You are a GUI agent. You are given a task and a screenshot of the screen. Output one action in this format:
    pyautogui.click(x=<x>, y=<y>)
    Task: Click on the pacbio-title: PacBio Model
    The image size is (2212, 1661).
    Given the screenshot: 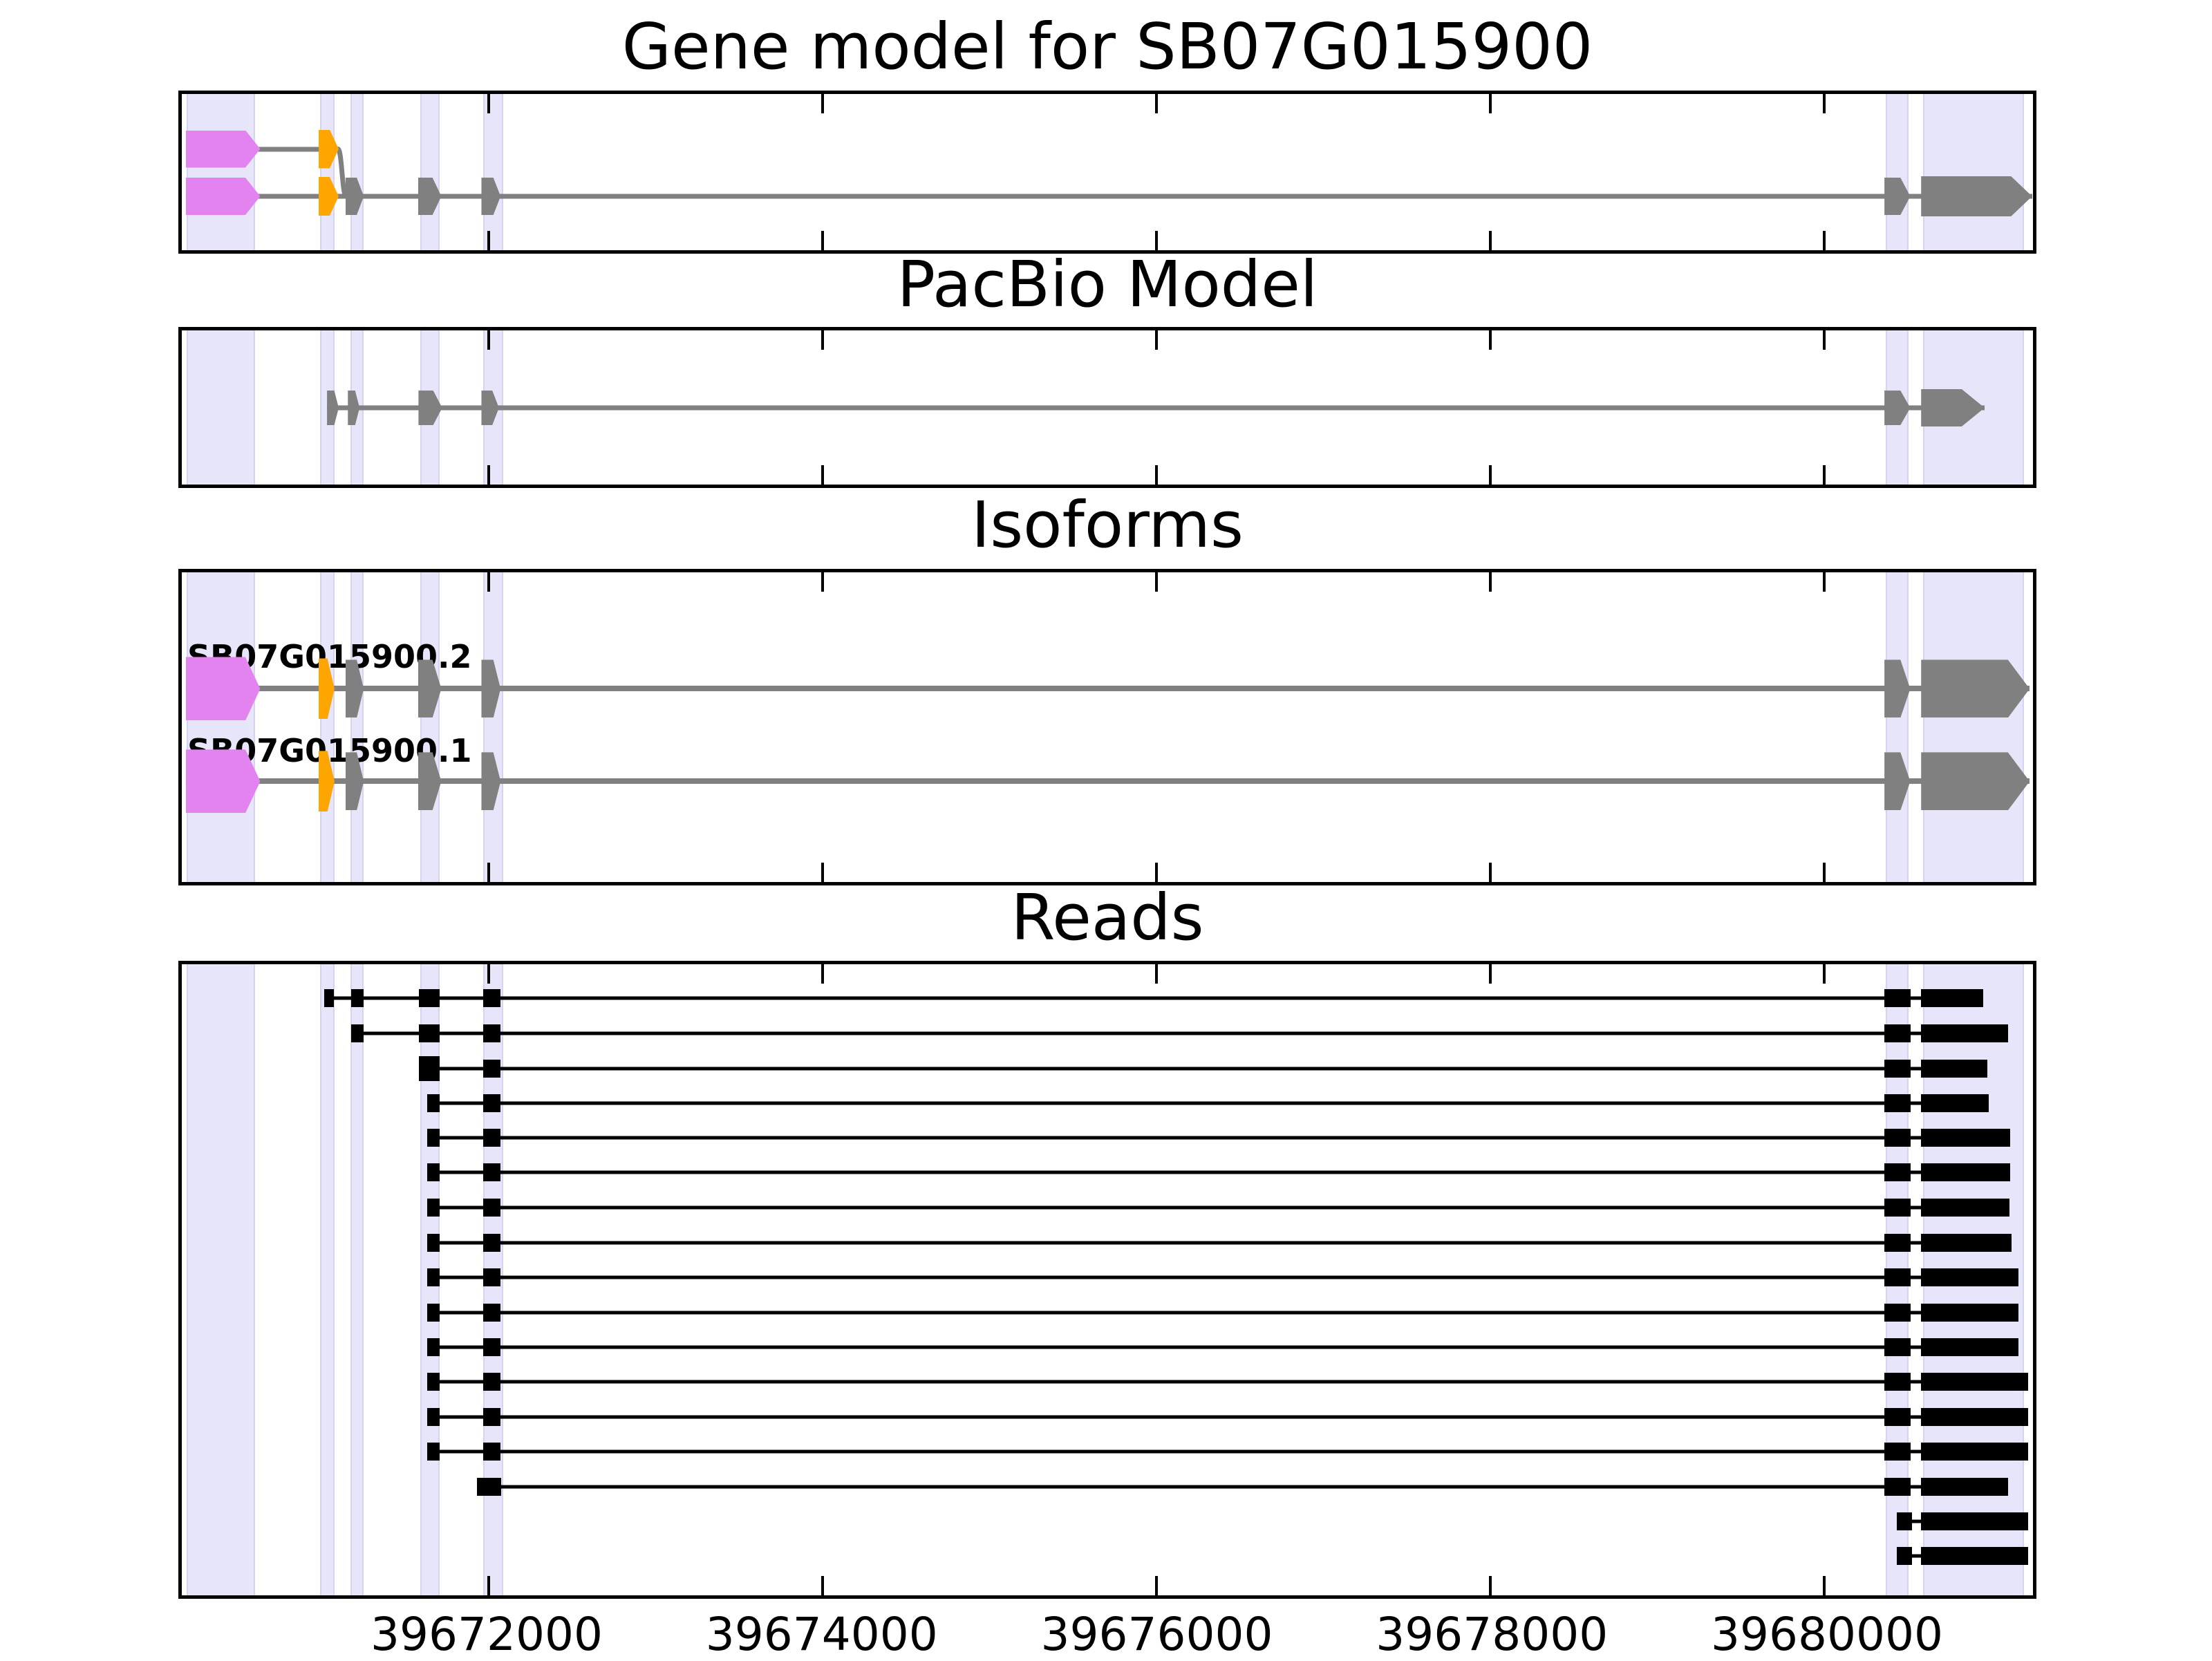 What is the action you would take?
    pyautogui.click(x=1107, y=284)
    